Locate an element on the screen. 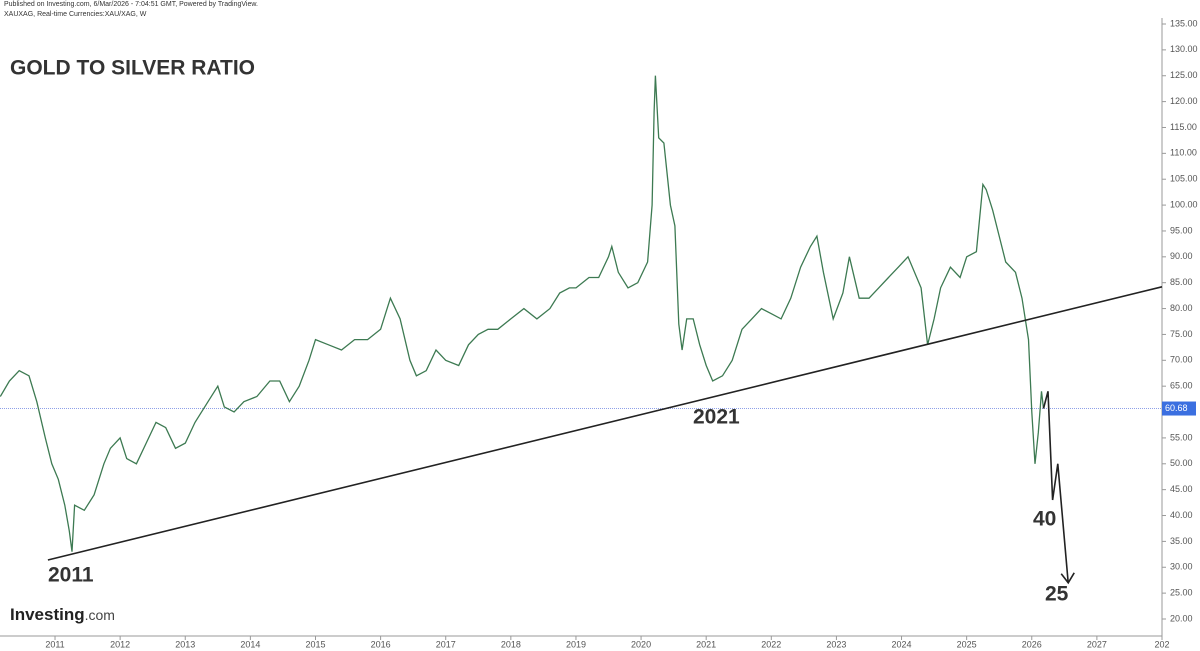 The image size is (1200, 651). logo: Investing.com is located at coordinates (62, 614).